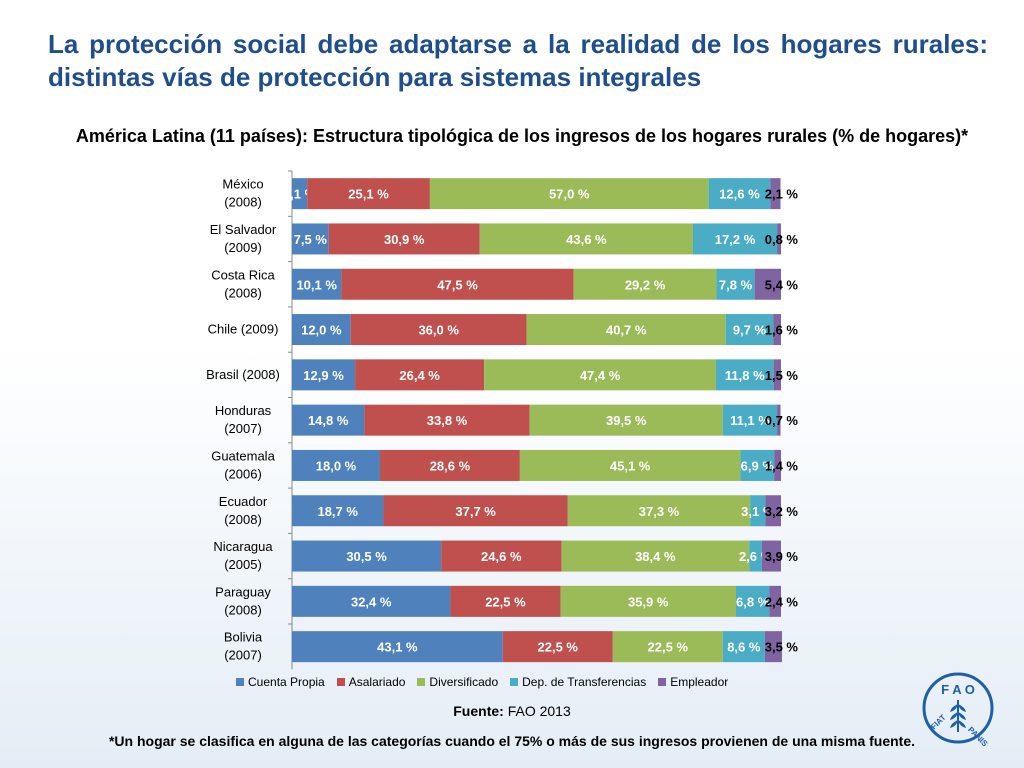 This screenshot has height=768, width=1024. Describe the element at coordinates (457, 284) in the screenshot. I see `data-label: 47,5 %` at that location.